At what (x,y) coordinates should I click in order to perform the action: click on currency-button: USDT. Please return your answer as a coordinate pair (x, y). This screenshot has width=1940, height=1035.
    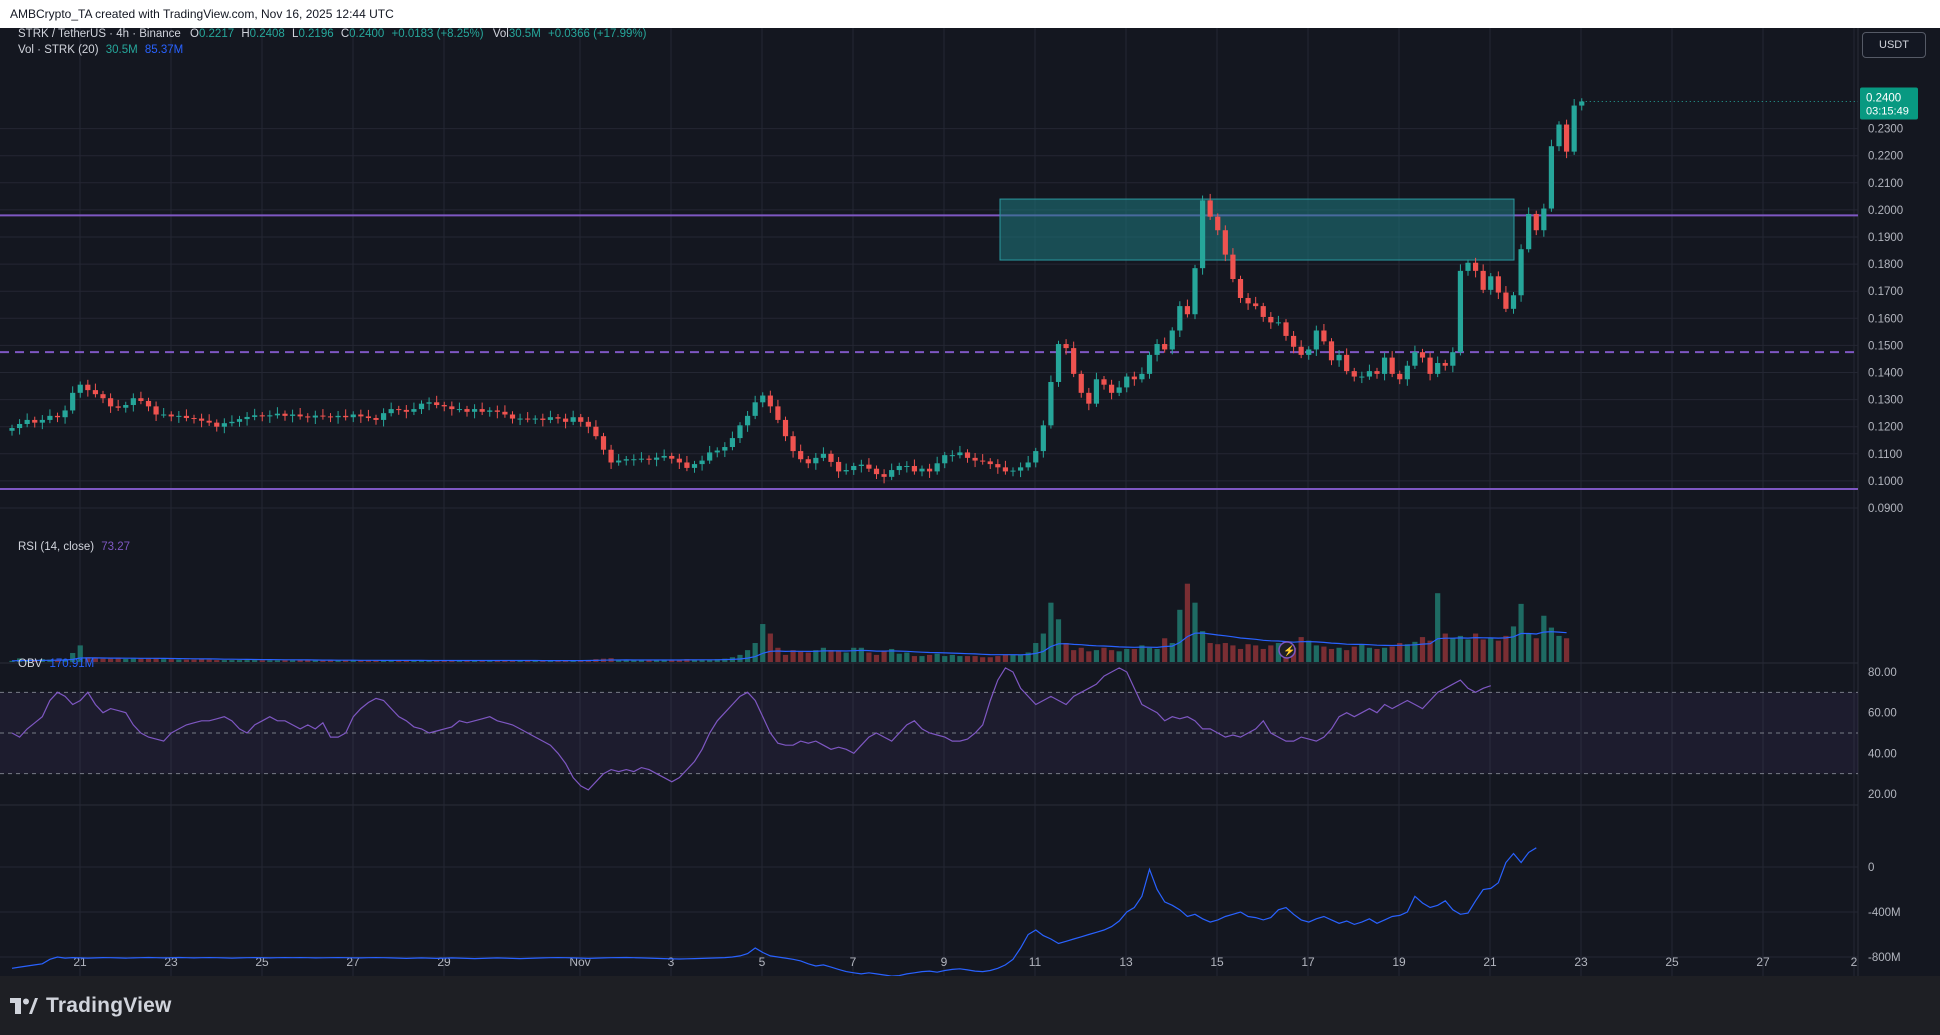
    Looking at the image, I should click on (1894, 45).